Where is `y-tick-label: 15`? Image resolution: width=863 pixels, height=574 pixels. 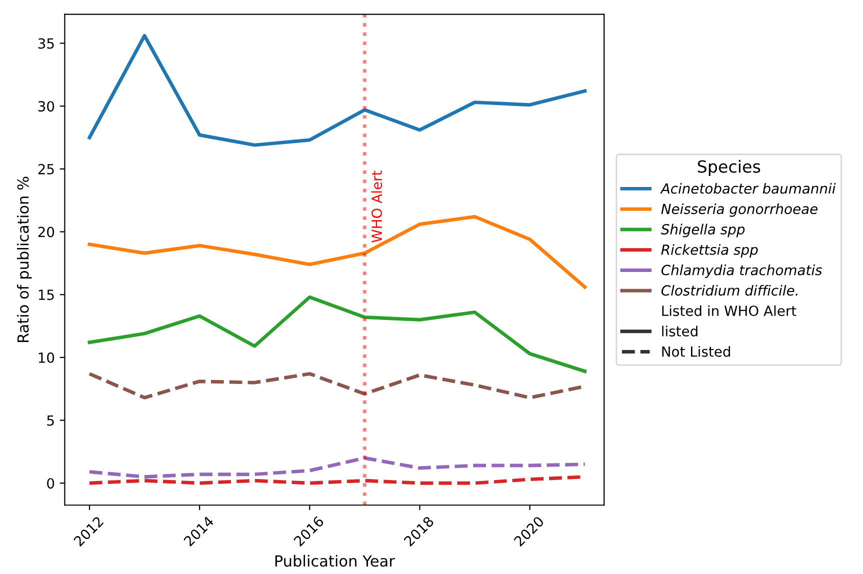 y-tick-label: 15 is located at coordinates (46, 295).